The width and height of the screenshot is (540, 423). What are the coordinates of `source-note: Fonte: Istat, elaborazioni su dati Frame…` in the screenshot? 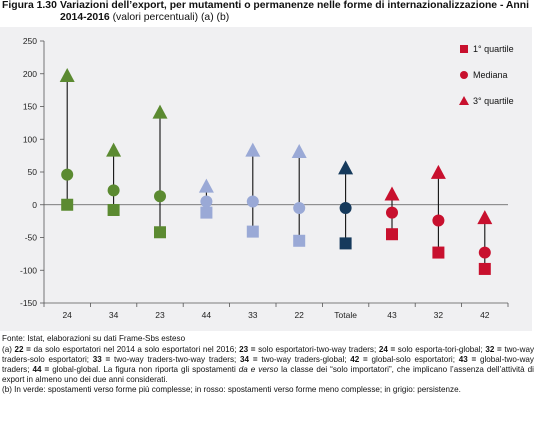 It's located at (94, 338).